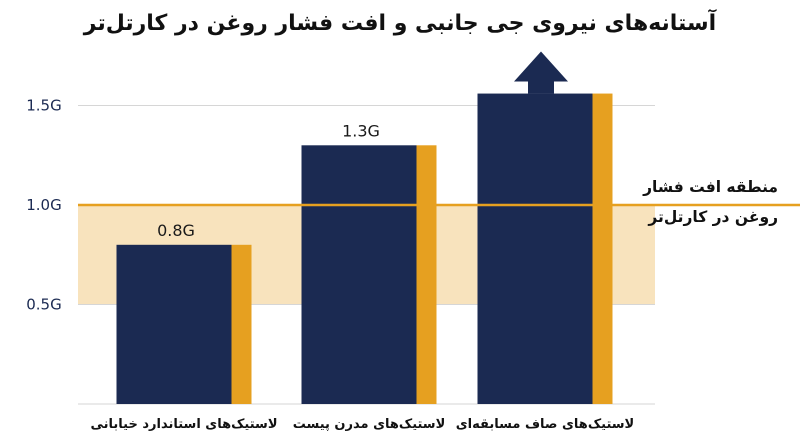 The width and height of the screenshot is (800, 447). What do you see at coordinates (545, 424) in the screenshot?
I see `x-category-label: لاستیک‌های صاف مسابقه‌ای` at bounding box center [545, 424].